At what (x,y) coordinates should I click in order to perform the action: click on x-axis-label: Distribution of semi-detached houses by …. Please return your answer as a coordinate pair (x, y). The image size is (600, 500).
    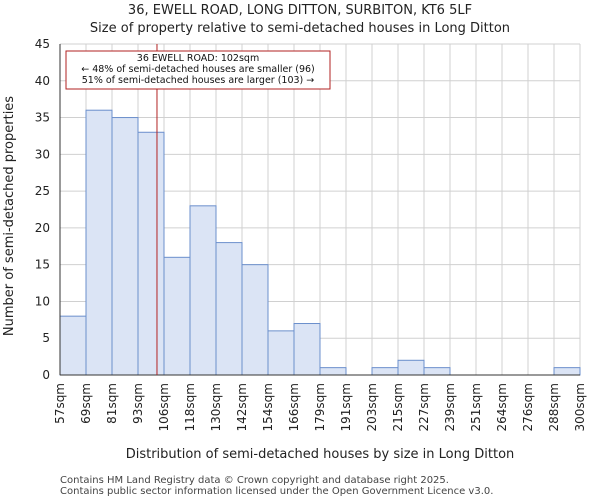
    Looking at the image, I should click on (320, 454).